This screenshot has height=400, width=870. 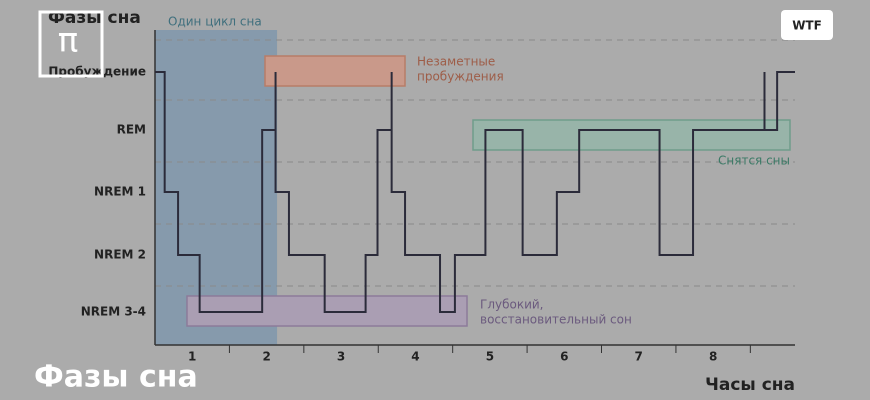 I want to click on y-tick-label: NREM 3-4, so click(x=113, y=312).